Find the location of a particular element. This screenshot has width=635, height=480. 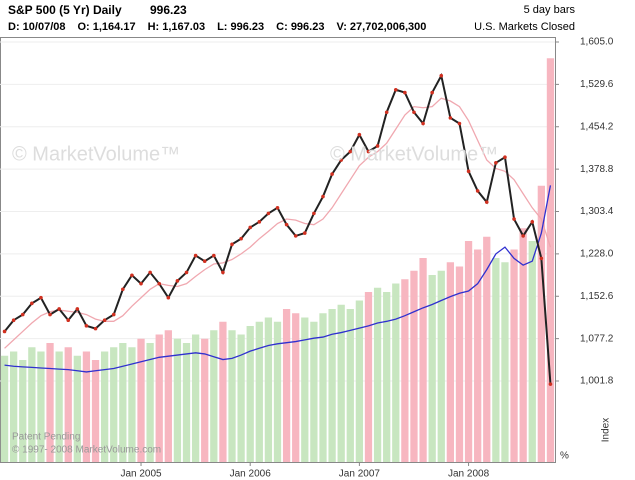

ohlc-field: V: 27,702,006,300 is located at coordinates (381, 27).